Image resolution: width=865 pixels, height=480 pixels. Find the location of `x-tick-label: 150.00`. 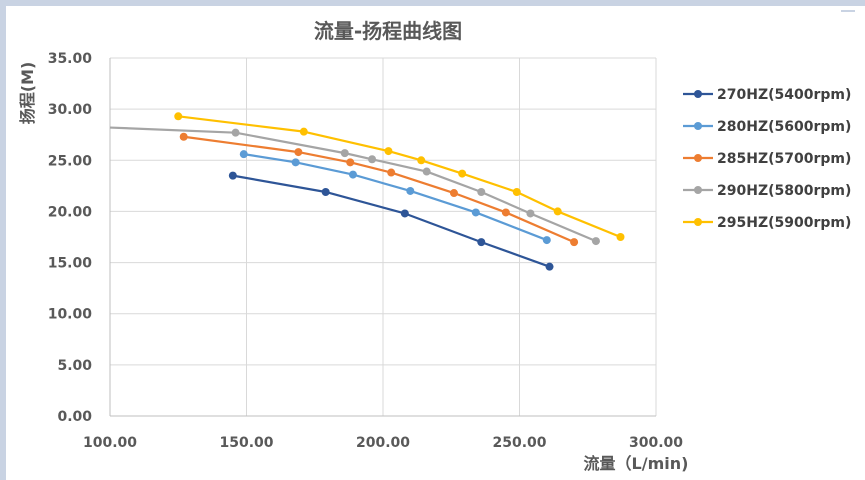

x-tick-label: 150.00 is located at coordinates (246, 443).